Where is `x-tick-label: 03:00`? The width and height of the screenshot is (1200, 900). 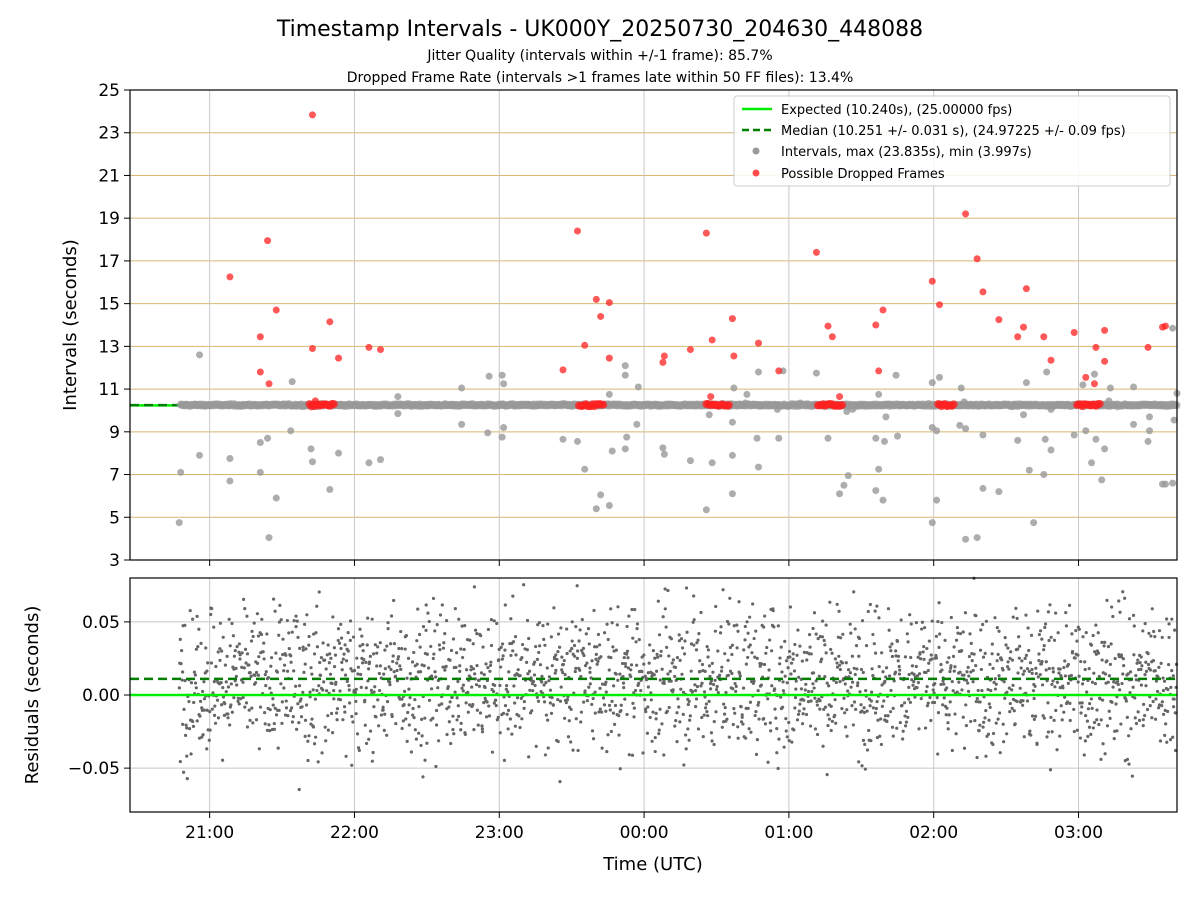
x-tick-label: 03:00 is located at coordinates (1078, 833).